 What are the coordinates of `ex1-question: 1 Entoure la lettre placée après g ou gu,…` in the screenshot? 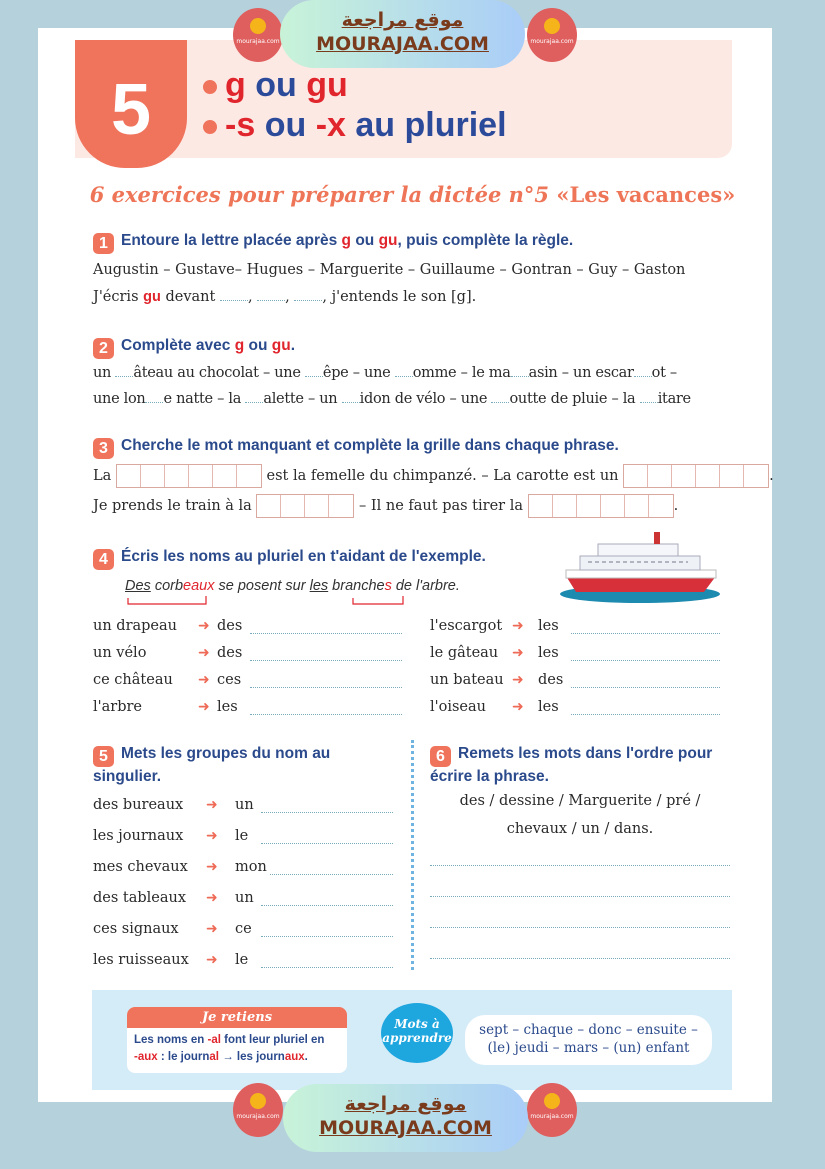 It's located at (333, 243).